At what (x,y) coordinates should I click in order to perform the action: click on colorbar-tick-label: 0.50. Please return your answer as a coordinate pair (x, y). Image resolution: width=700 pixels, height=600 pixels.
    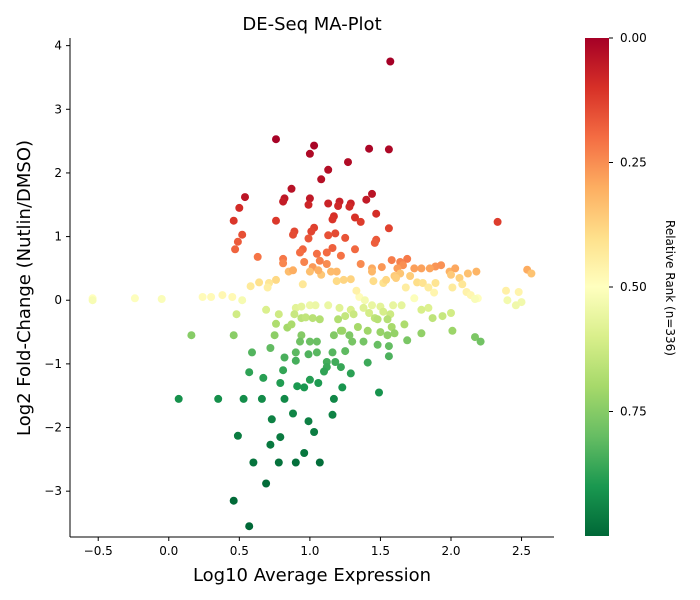
    Looking at the image, I should click on (633, 287).